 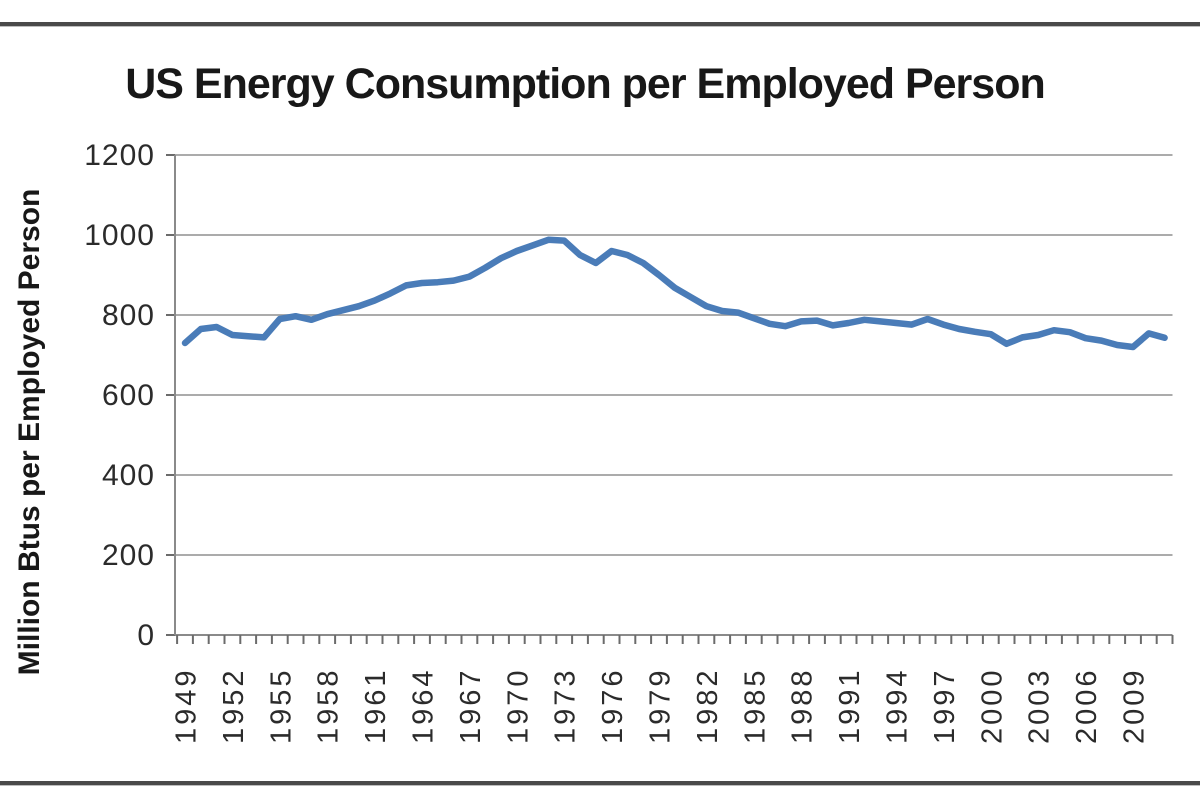 What do you see at coordinates (471, 705) in the screenshot?
I see `x-tick-label: 1967` at bounding box center [471, 705].